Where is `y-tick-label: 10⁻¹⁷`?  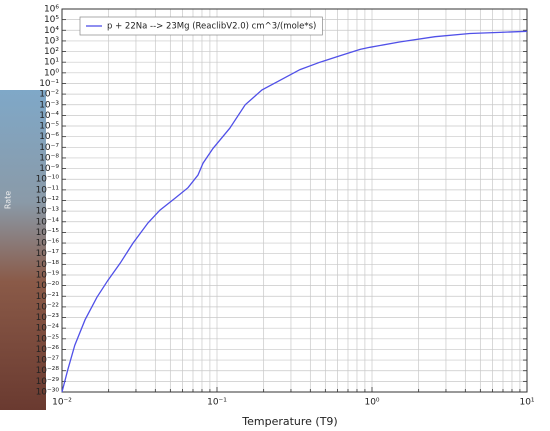
y-tick-label: 10⁻¹⁷ is located at coordinates (48, 254).